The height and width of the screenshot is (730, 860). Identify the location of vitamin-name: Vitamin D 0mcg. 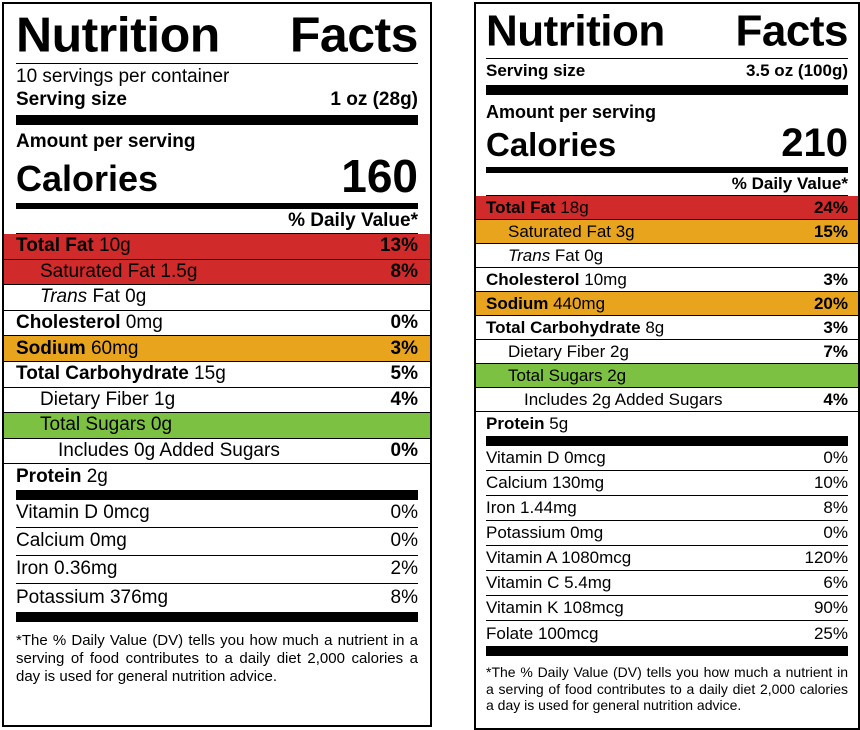
(83, 513).